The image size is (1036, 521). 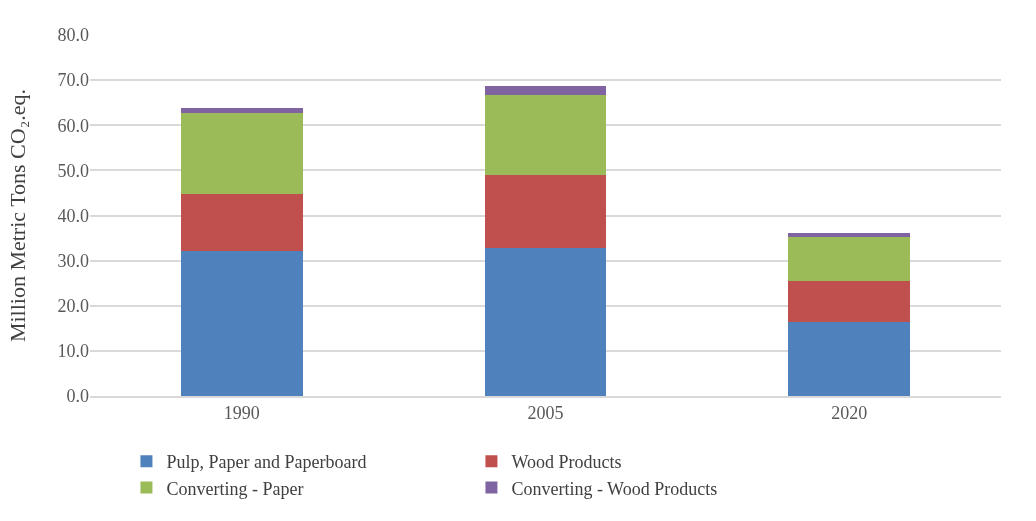 I want to click on y-tick-label: 40.0, so click(x=73, y=215).